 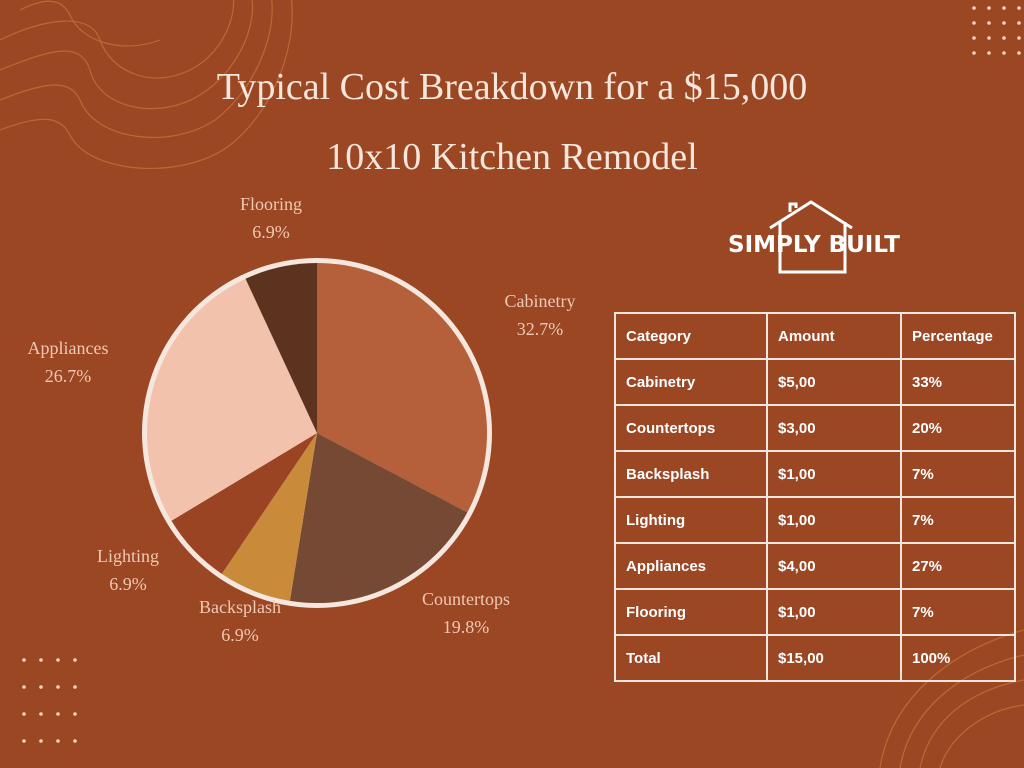 What do you see at coordinates (68, 348) in the screenshot?
I see `slice-label: Appliances` at bounding box center [68, 348].